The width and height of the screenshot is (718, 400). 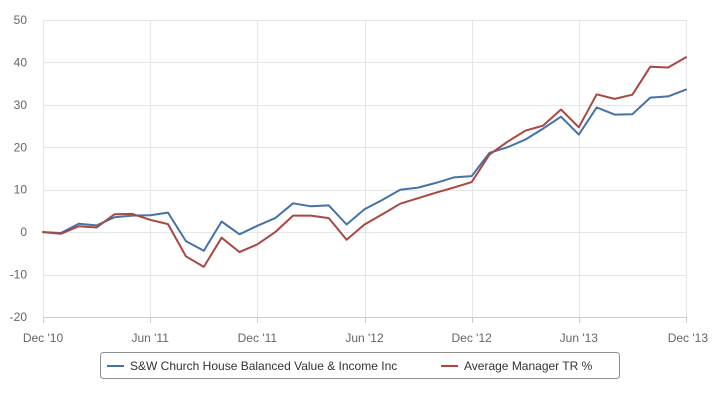 What do you see at coordinates (472, 338) in the screenshot?
I see `x-tick-label: Dec '12` at bounding box center [472, 338].